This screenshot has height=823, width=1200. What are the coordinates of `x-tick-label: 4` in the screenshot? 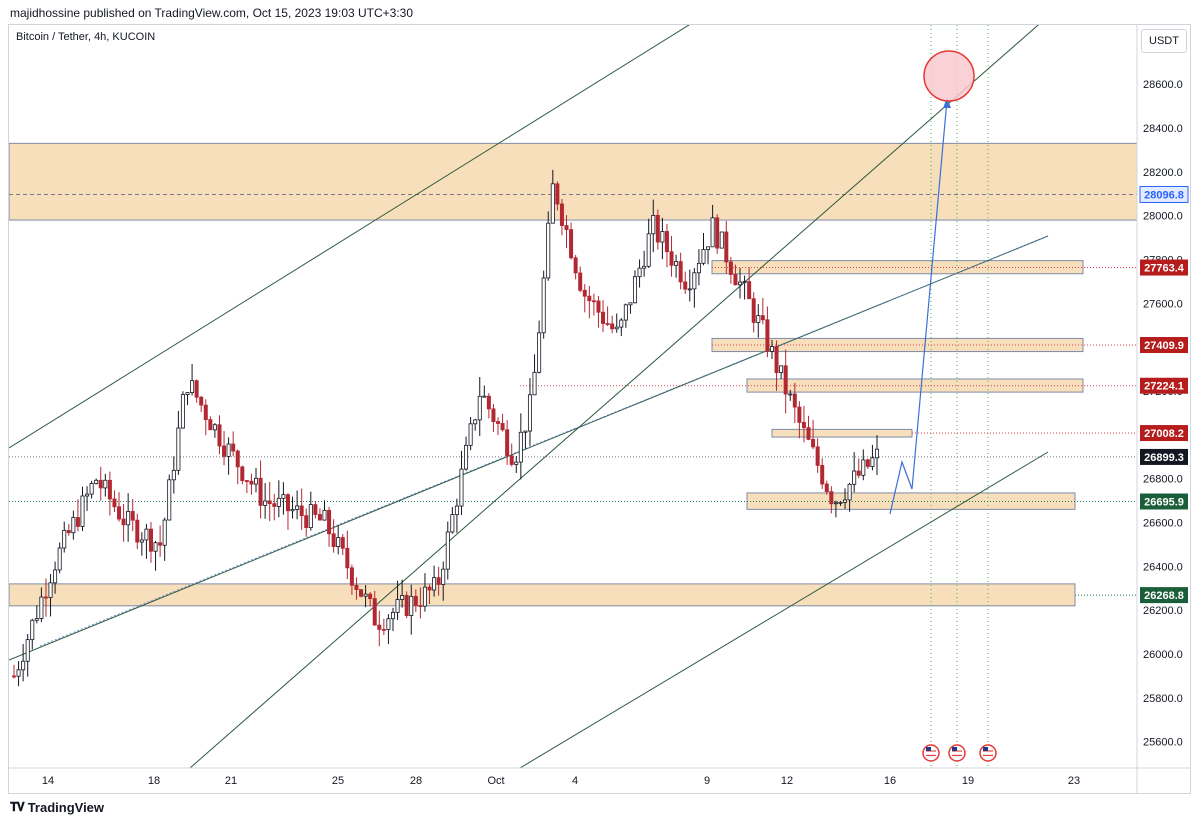 It's located at (575, 781).